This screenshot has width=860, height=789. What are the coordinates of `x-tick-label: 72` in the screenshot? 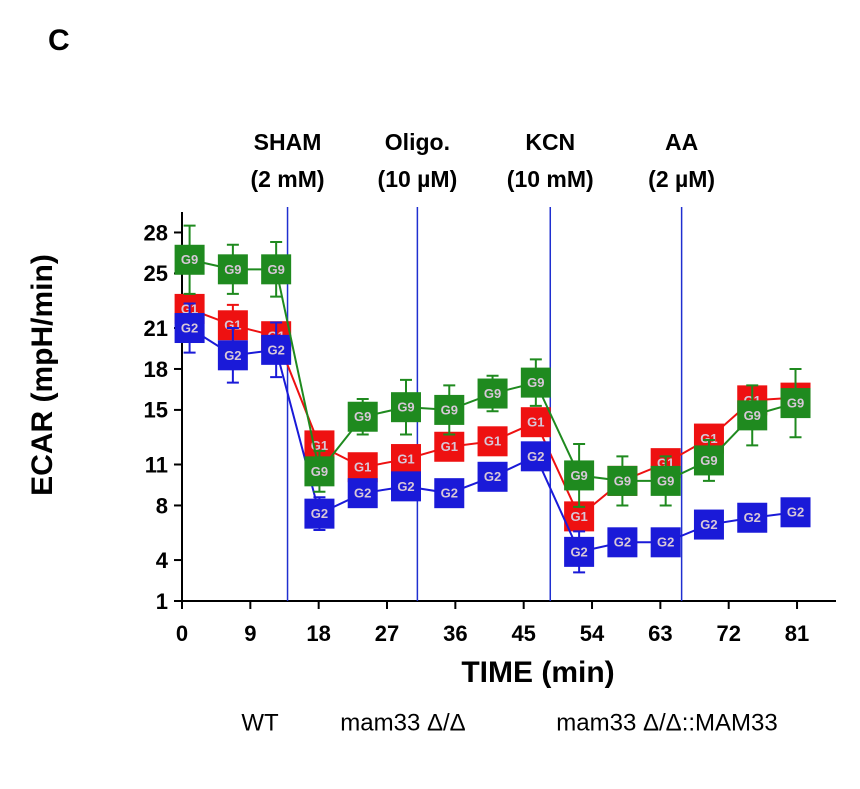 It's located at (728, 633).